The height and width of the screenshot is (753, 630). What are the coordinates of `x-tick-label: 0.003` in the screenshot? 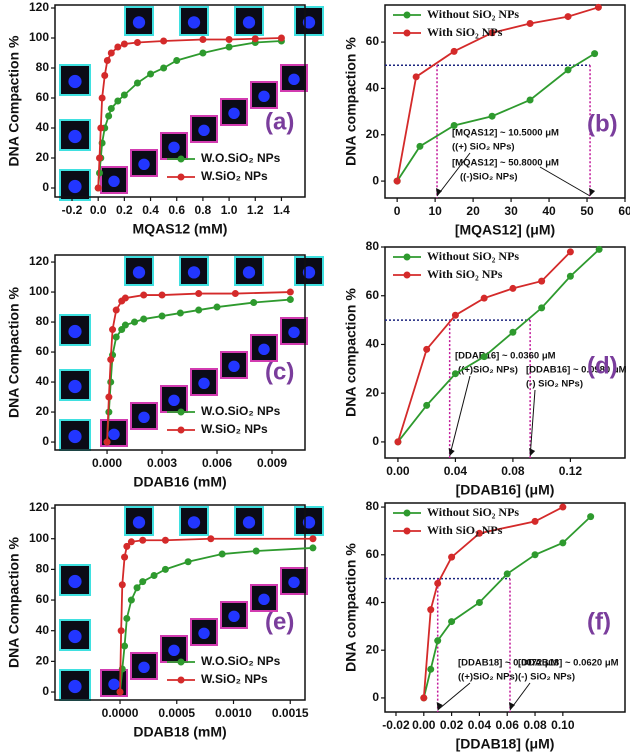 It's located at (162, 463).